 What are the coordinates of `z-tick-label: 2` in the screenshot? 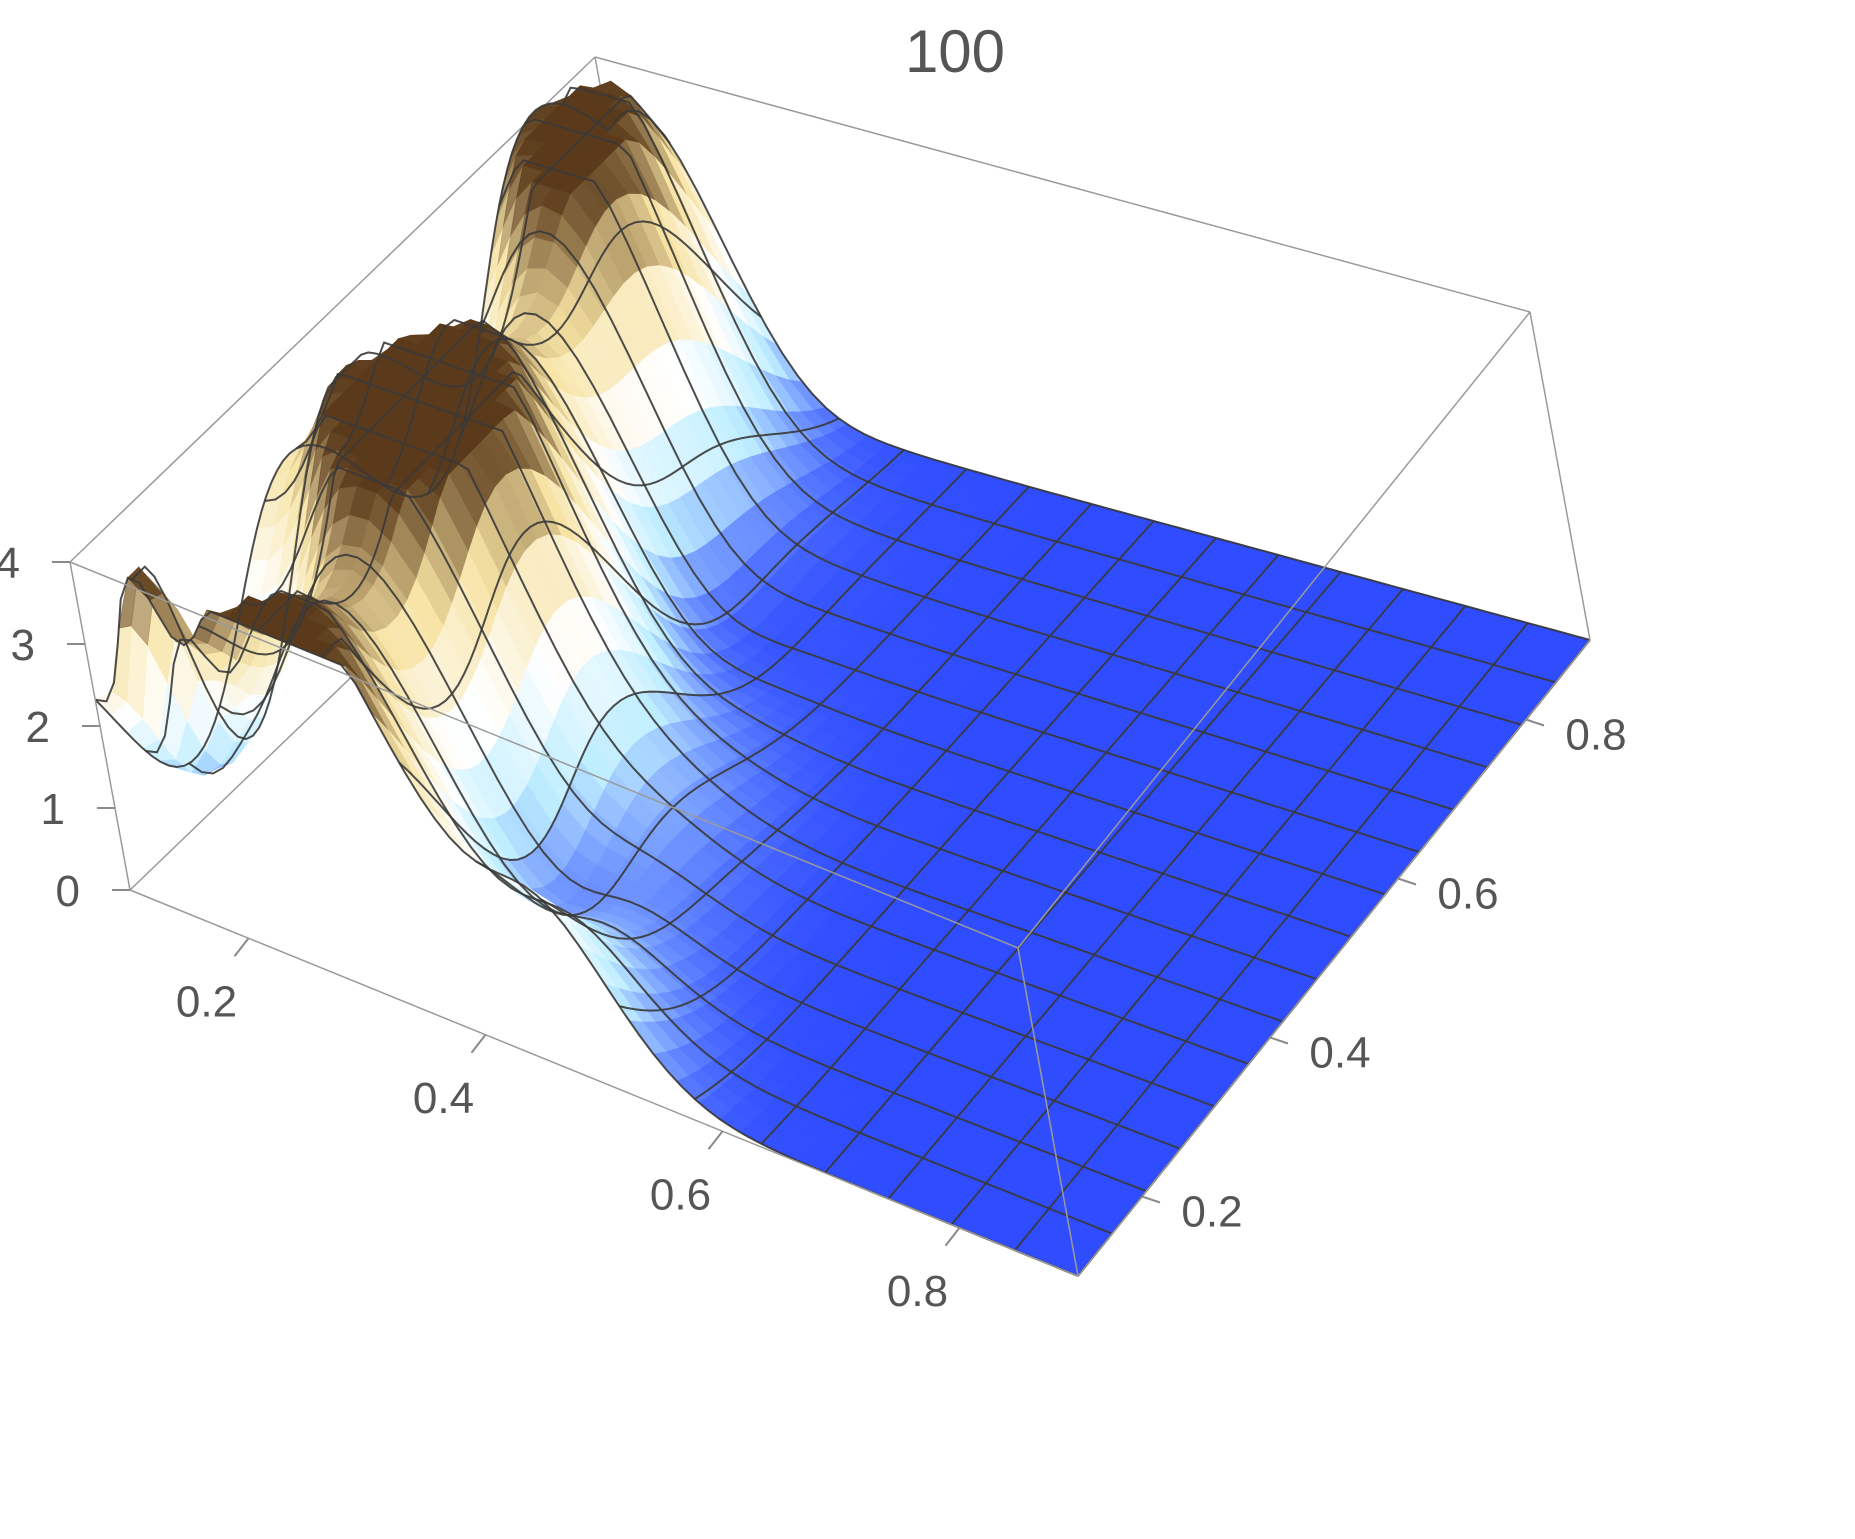 It's located at (38, 727).